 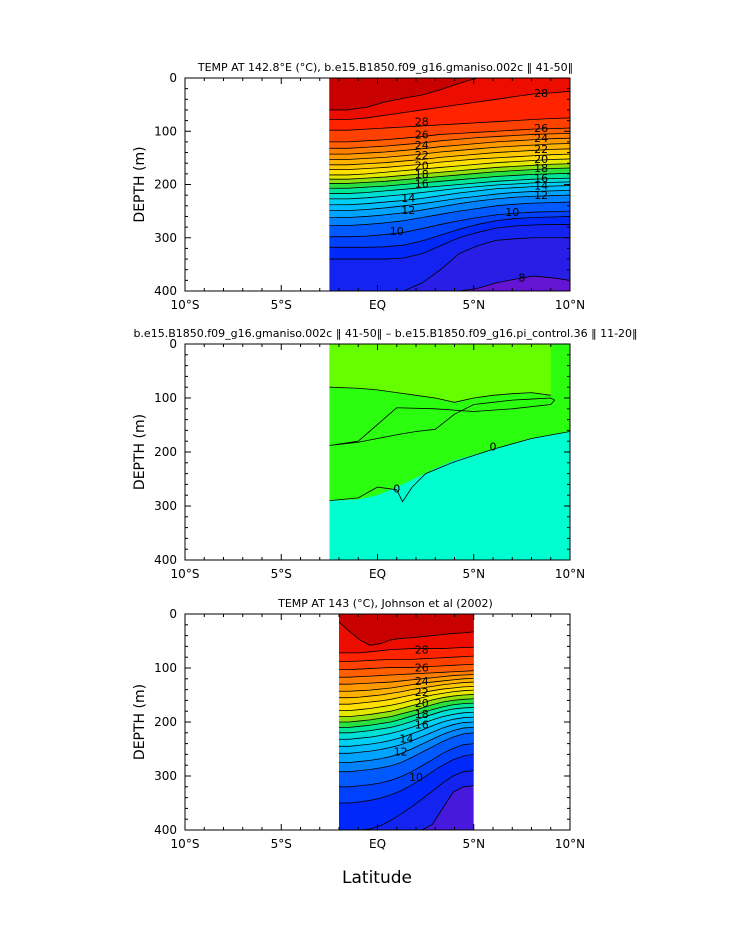 What do you see at coordinates (521, 278) in the screenshot?
I see `contour-label: 8` at bounding box center [521, 278].